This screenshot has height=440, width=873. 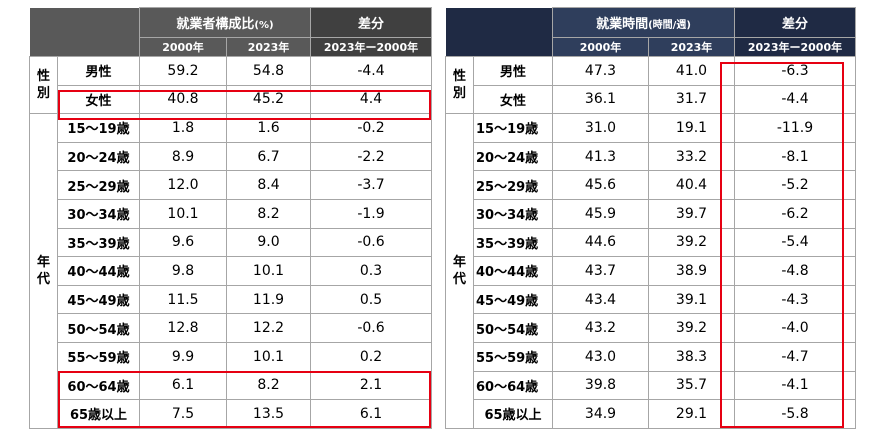 I want to click on value-2000: 9.6, so click(x=183, y=242).